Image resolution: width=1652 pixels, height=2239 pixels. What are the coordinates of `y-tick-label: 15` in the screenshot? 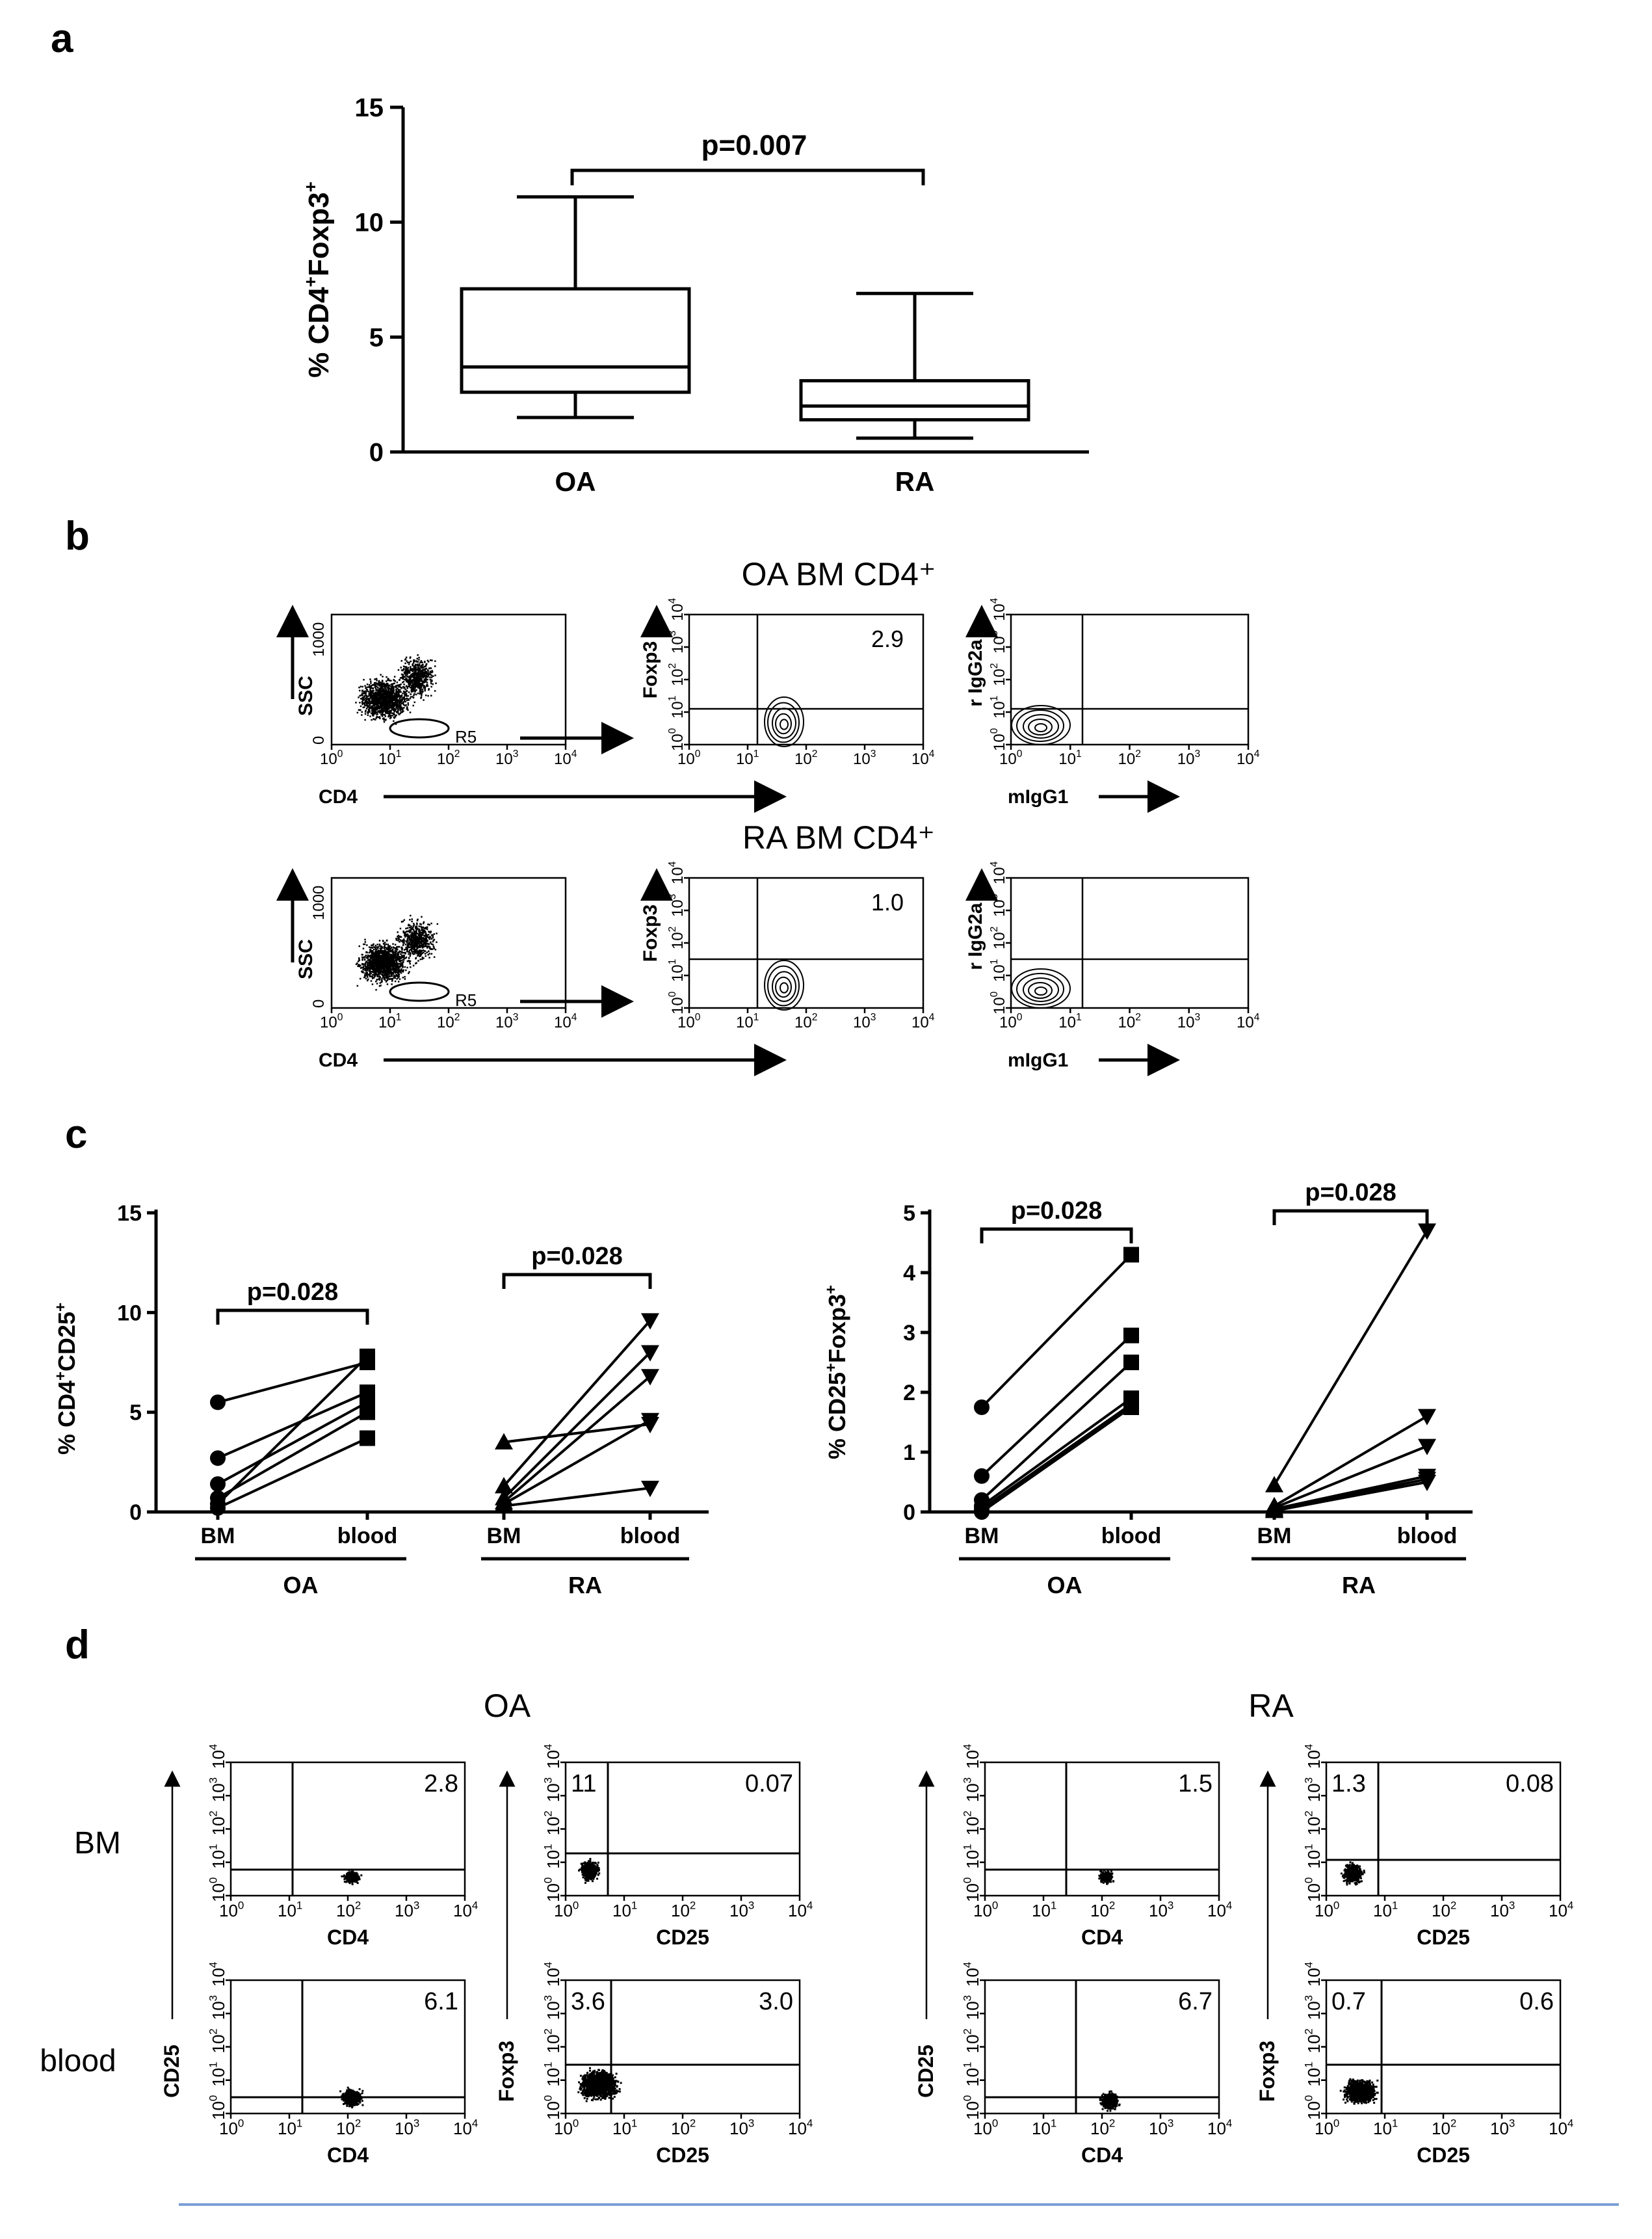 It's located at (369, 108).